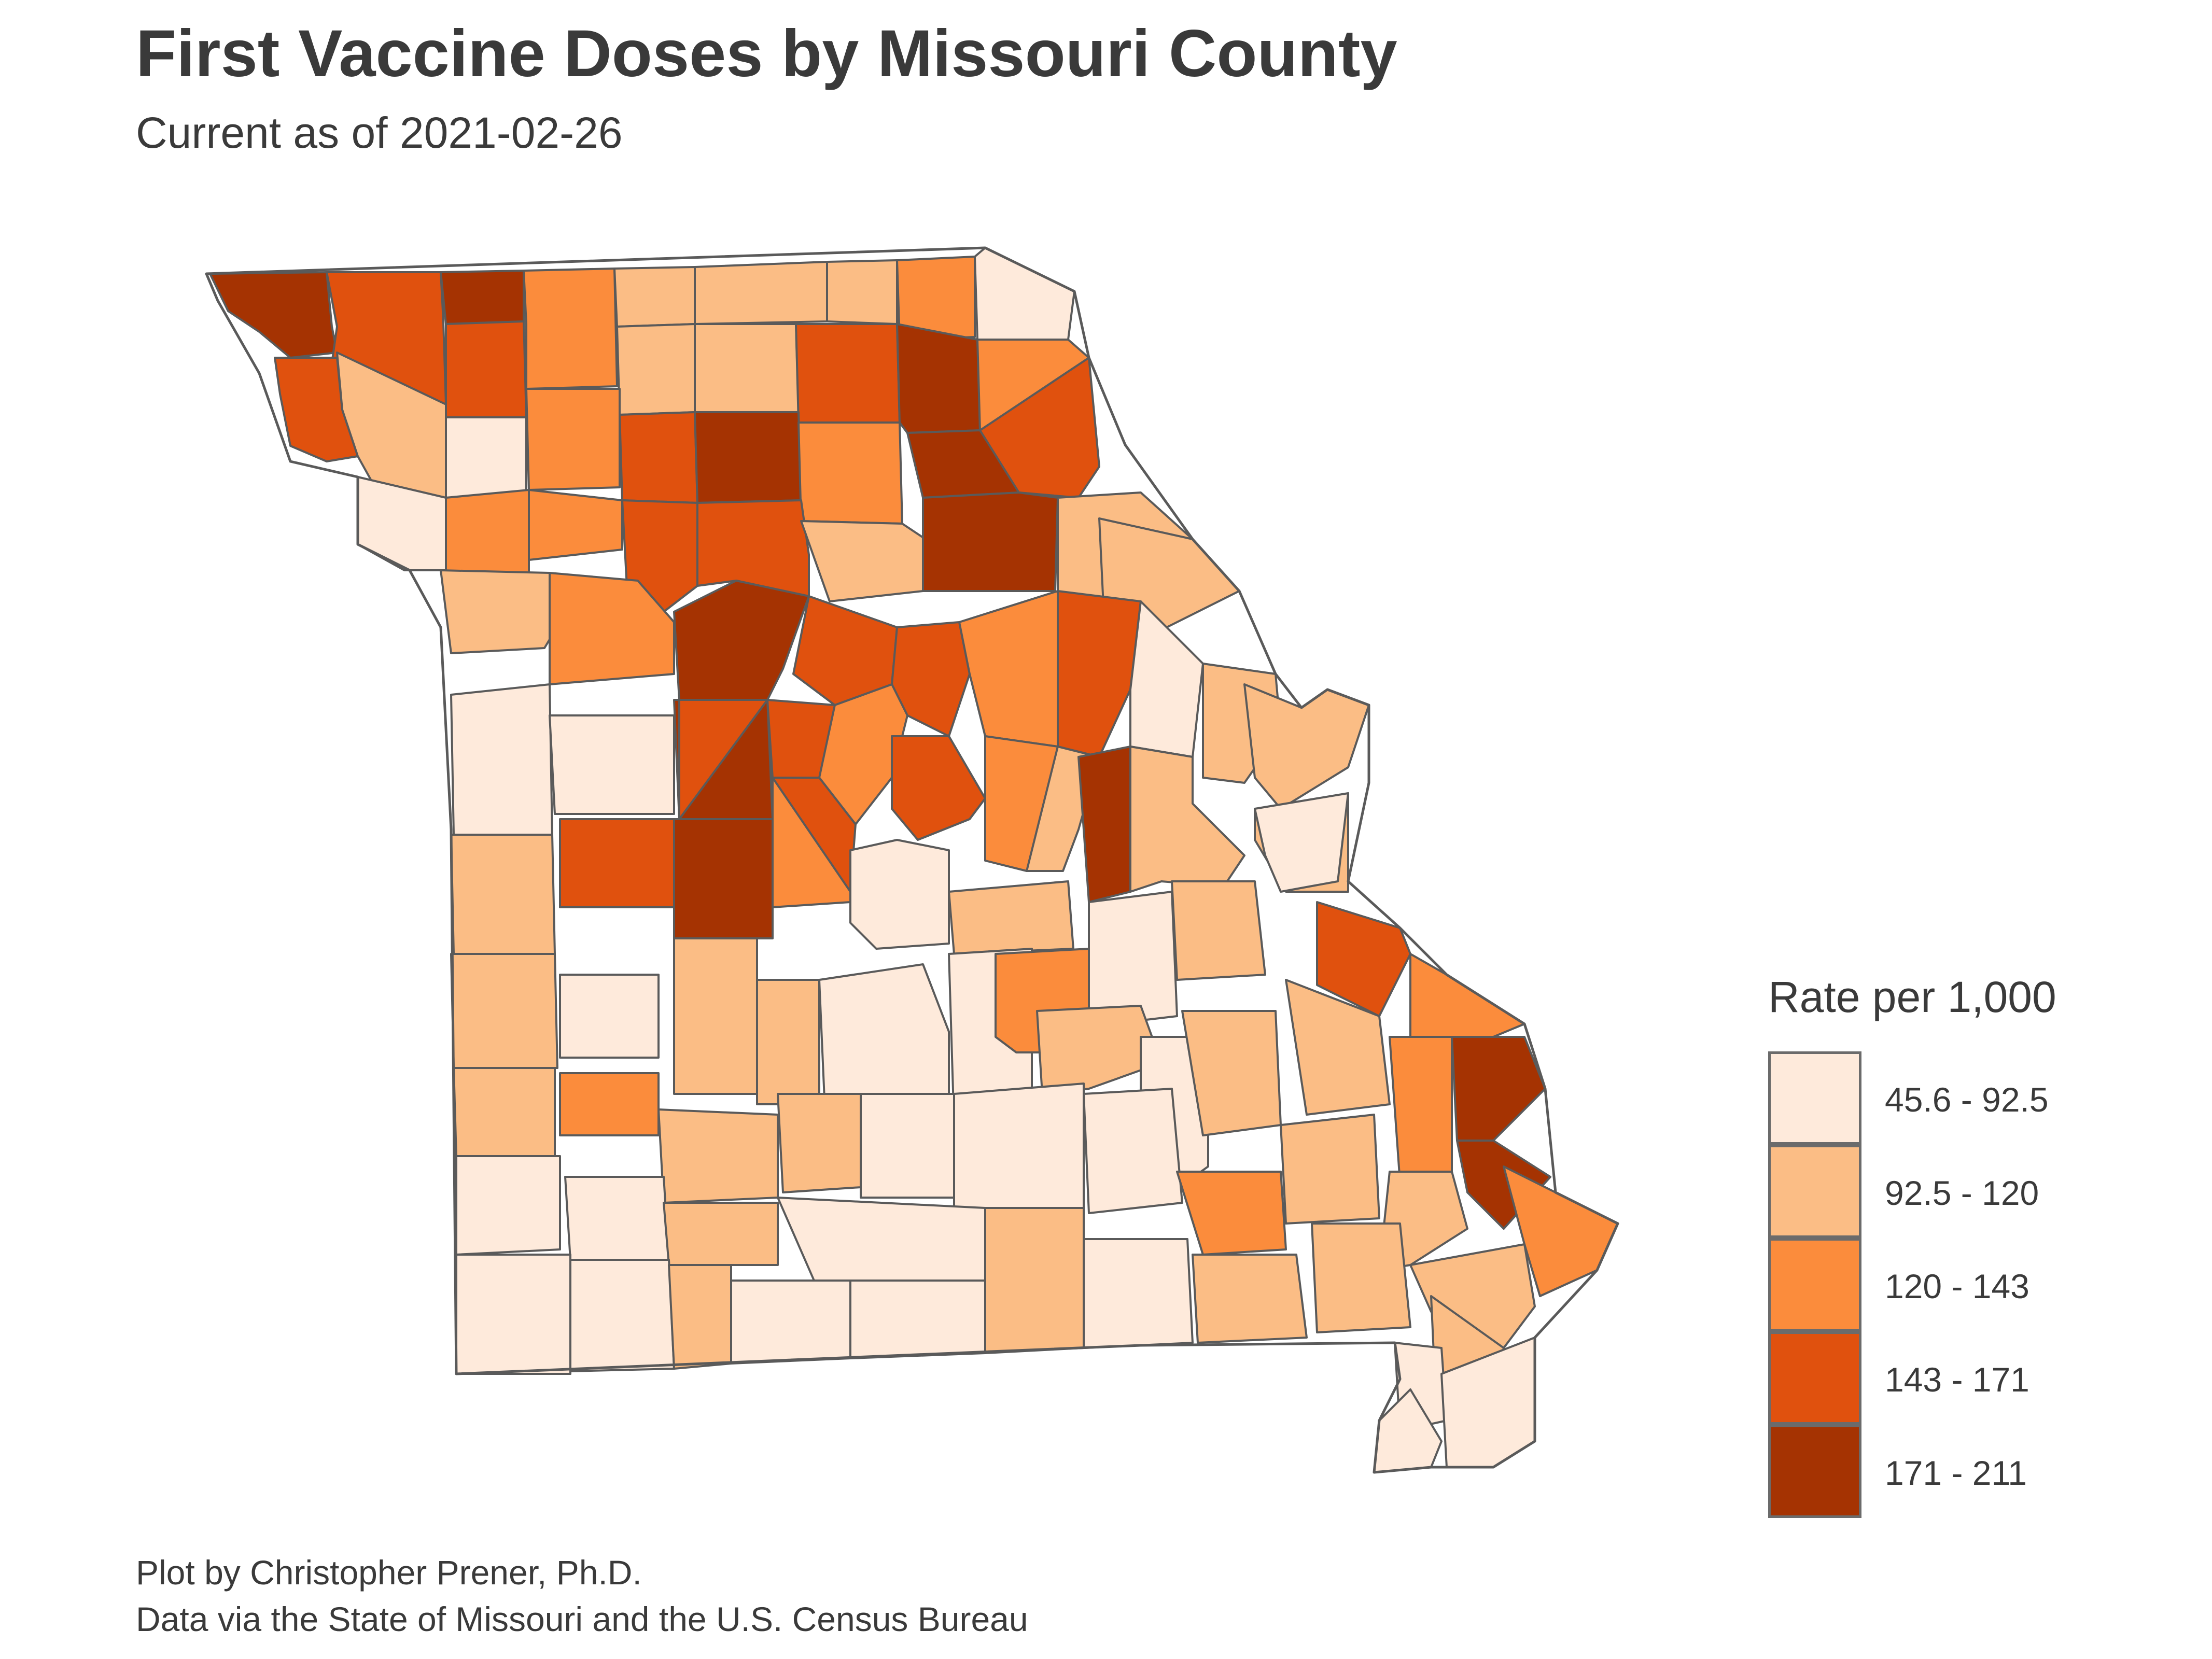  What do you see at coordinates (379, 132) in the screenshot?
I see `map-subtitle: Current as of 2021-02-26` at bounding box center [379, 132].